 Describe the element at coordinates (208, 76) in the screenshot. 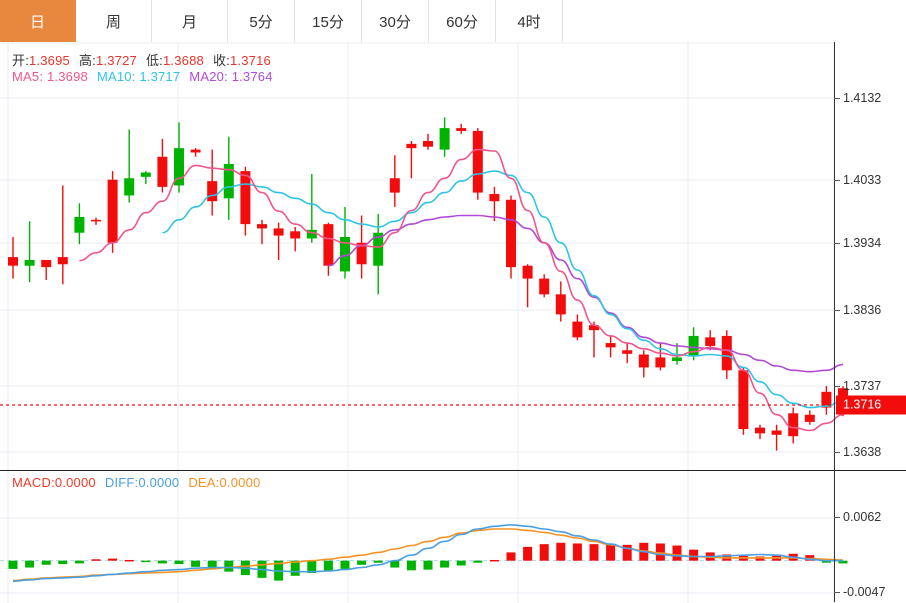

I see `ma20-label: MA20:` at that location.